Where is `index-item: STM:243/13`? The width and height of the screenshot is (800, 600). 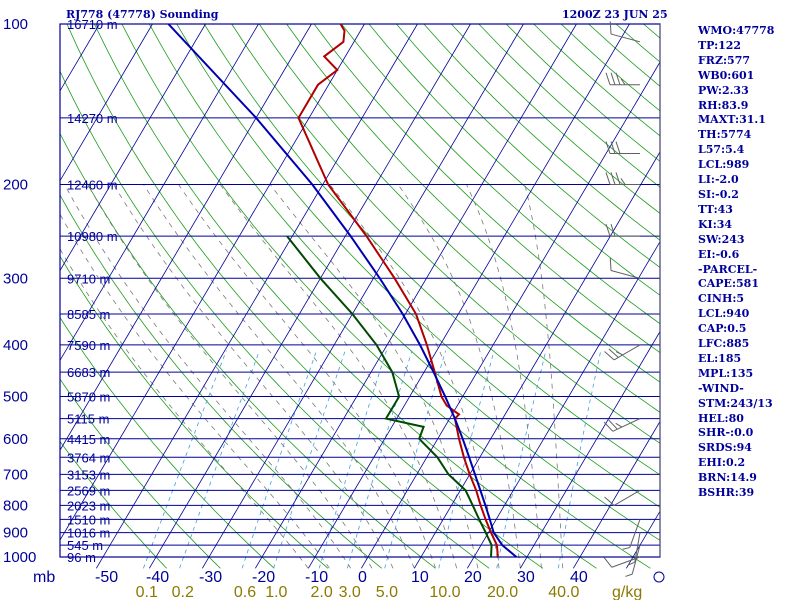
index-item: STM:243/13 is located at coordinates (735, 403).